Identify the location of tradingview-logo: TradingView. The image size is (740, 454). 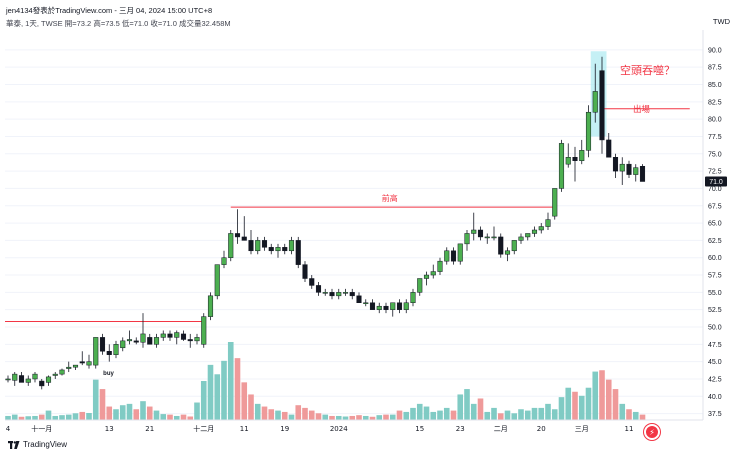
(37, 444).